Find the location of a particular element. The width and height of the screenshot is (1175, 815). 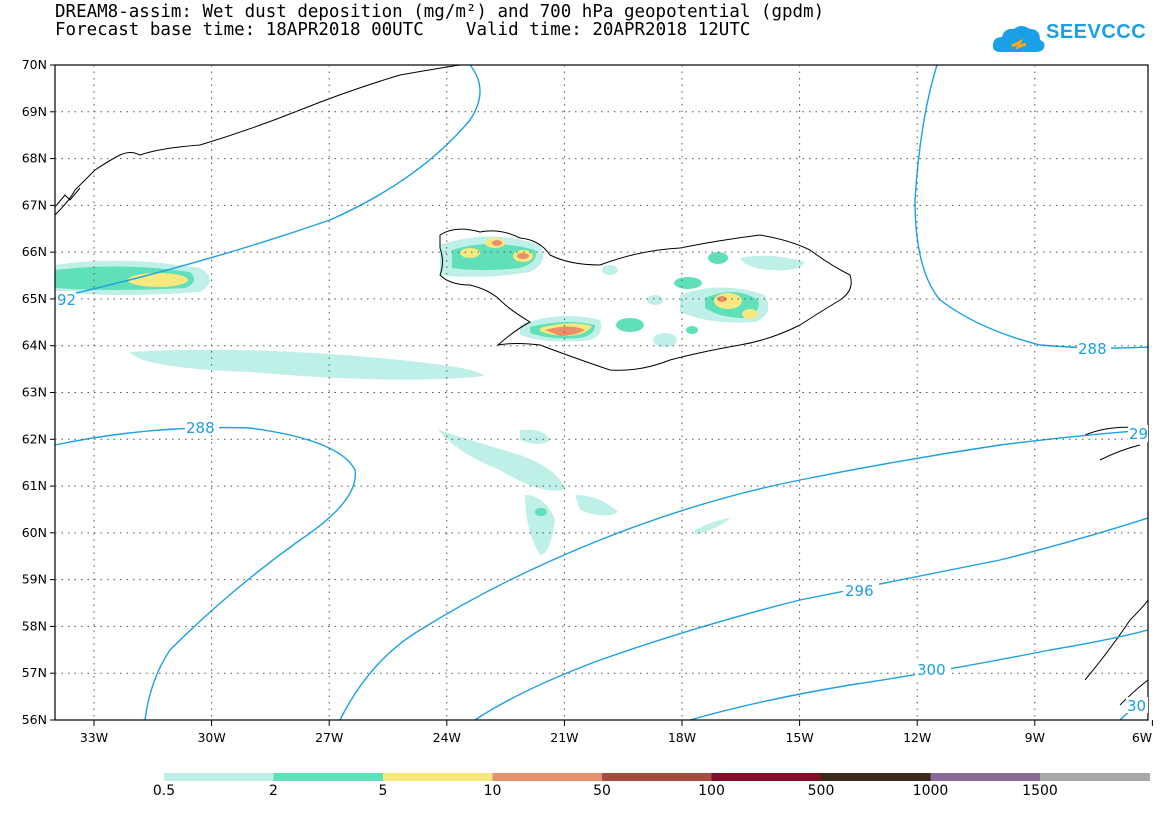

legend-label: 10 is located at coordinates (492, 791).